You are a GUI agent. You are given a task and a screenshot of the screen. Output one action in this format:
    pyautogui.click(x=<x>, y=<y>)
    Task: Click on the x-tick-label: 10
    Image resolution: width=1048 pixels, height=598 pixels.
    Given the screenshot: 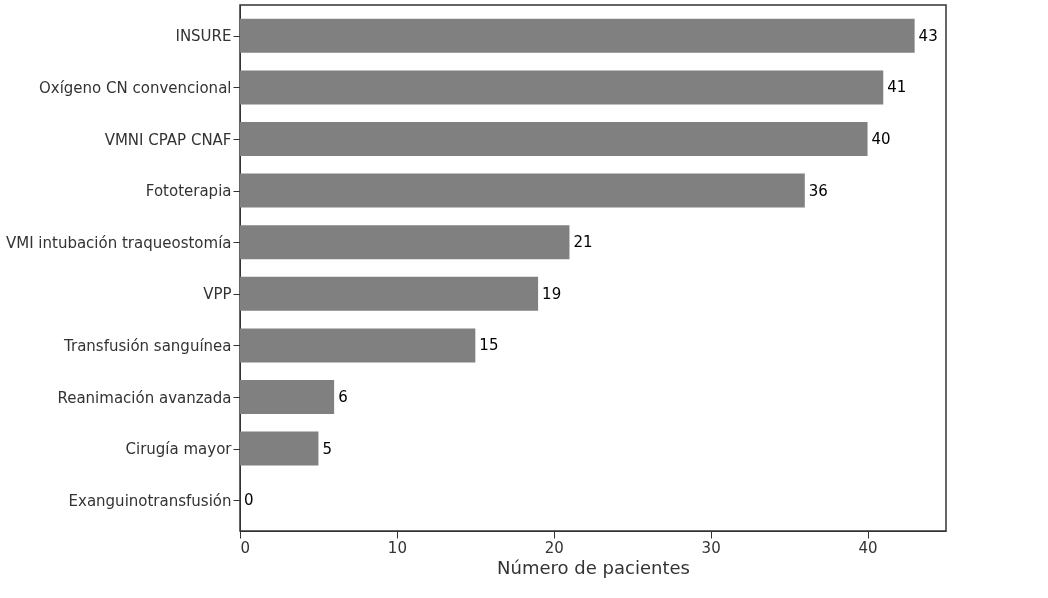 What is the action you would take?
    pyautogui.click(x=397, y=547)
    